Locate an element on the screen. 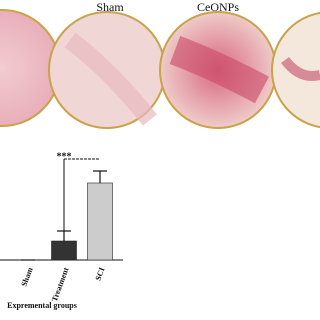 The height and width of the screenshot is (320, 320). panel-label: CeONPs is located at coordinates (218, 7).